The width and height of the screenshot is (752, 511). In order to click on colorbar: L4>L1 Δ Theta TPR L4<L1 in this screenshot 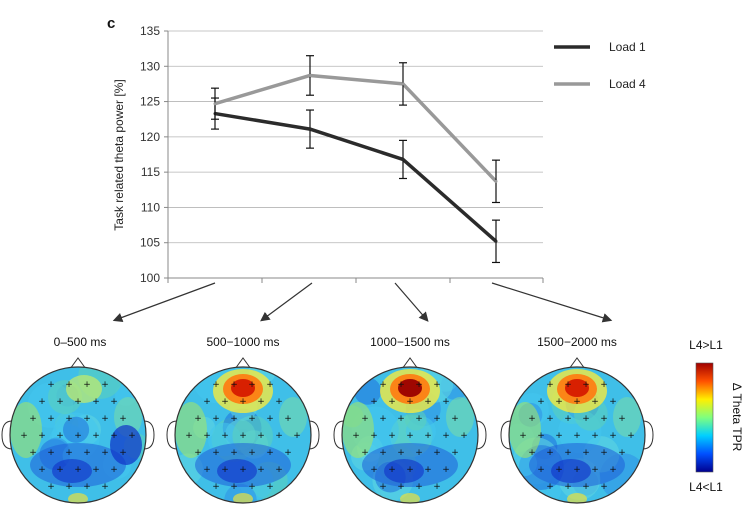, I will do `click(716, 416)`.